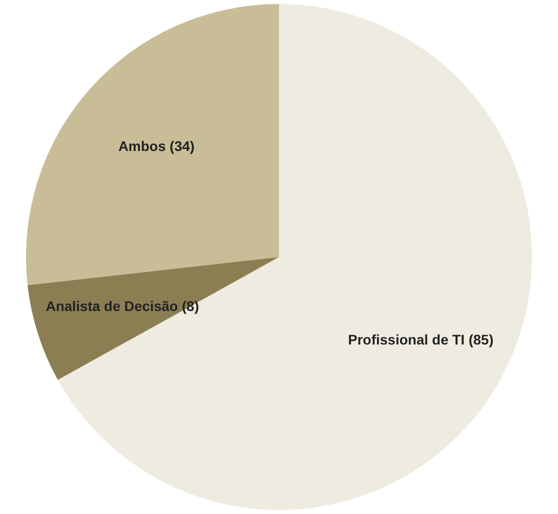  Describe the element at coordinates (156, 146) in the screenshot. I see `slice-label: Ambos (34)` at that location.